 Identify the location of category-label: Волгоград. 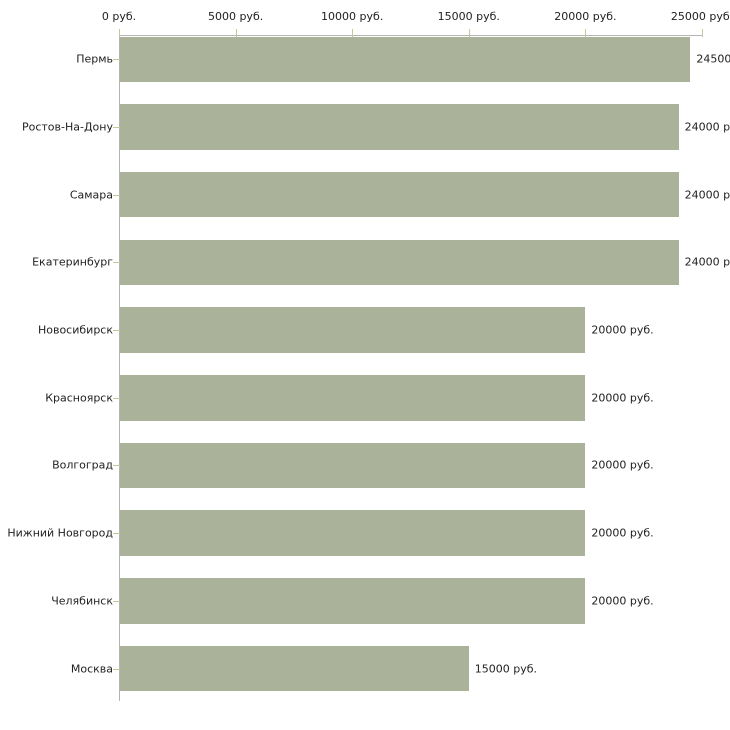
(82, 465).